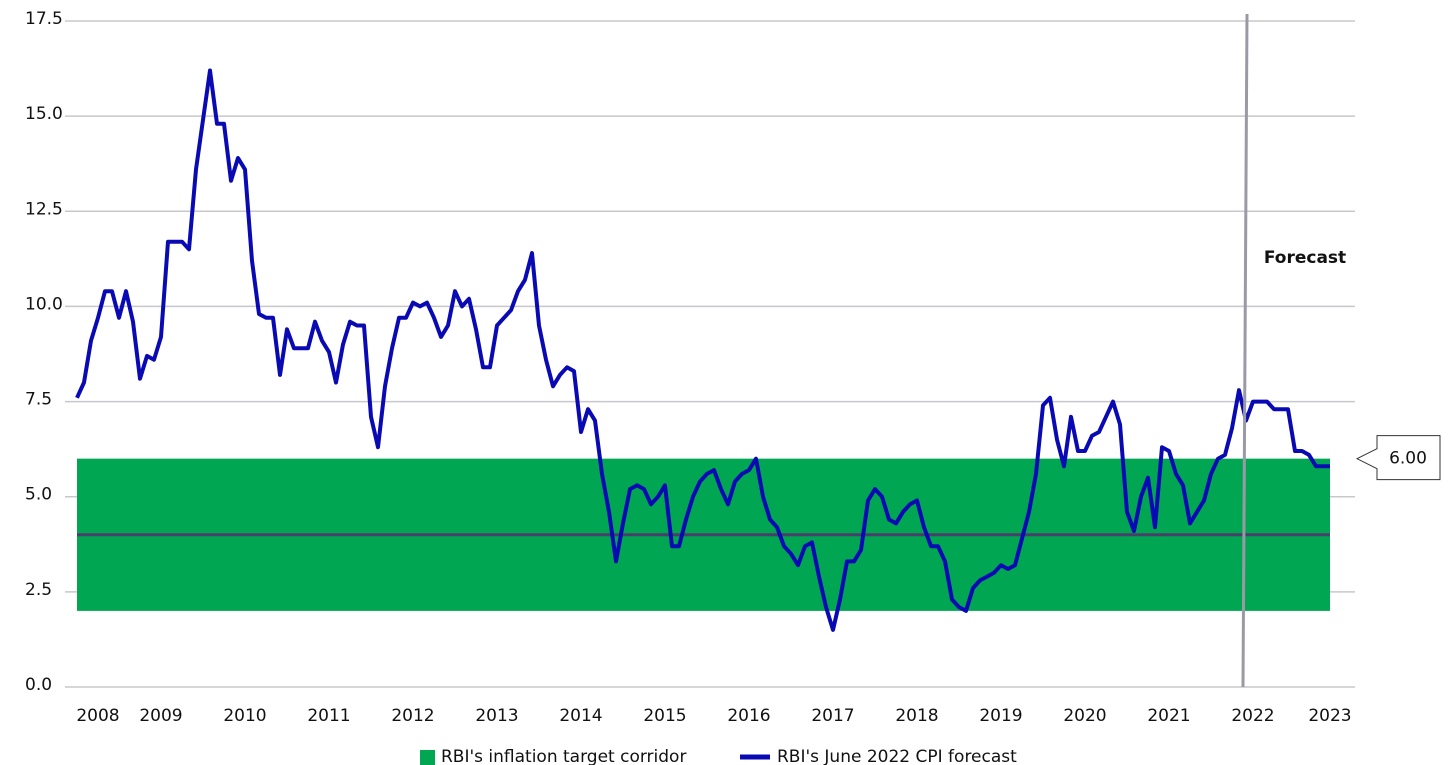 This screenshot has width=1451, height=765. What do you see at coordinates (748, 716) in the screenshot?
I see `x-tick-label: 2016` at bounding box center [748, 716].